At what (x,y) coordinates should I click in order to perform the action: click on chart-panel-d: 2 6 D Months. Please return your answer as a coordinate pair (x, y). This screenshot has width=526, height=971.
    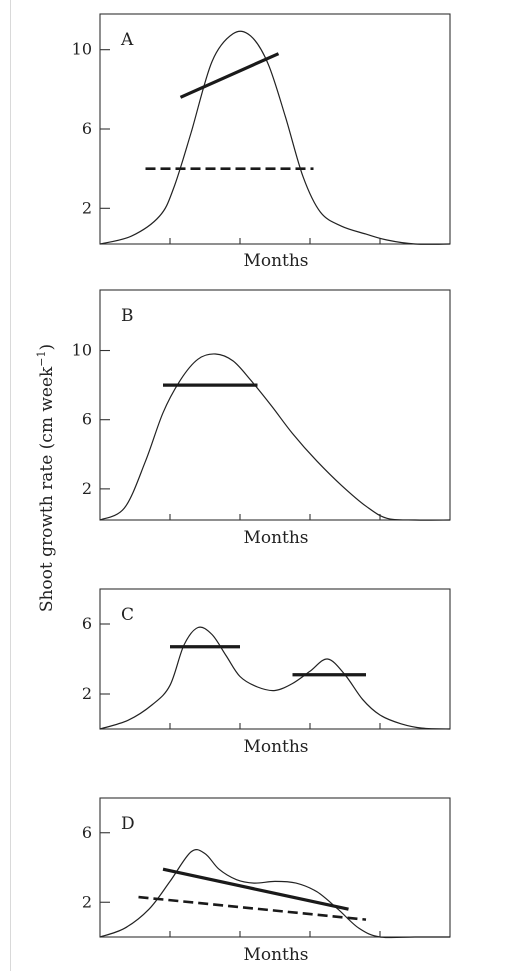
    Looking at the image, I should click on (266, 881).